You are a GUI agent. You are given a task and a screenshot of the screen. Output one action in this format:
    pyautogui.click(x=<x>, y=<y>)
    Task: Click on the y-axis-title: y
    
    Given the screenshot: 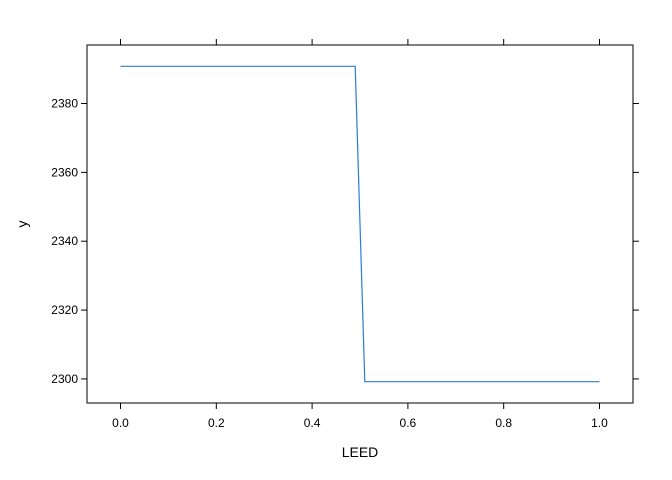 What is the action you would take?
    pyautogui.click(x=22, y=224)
    